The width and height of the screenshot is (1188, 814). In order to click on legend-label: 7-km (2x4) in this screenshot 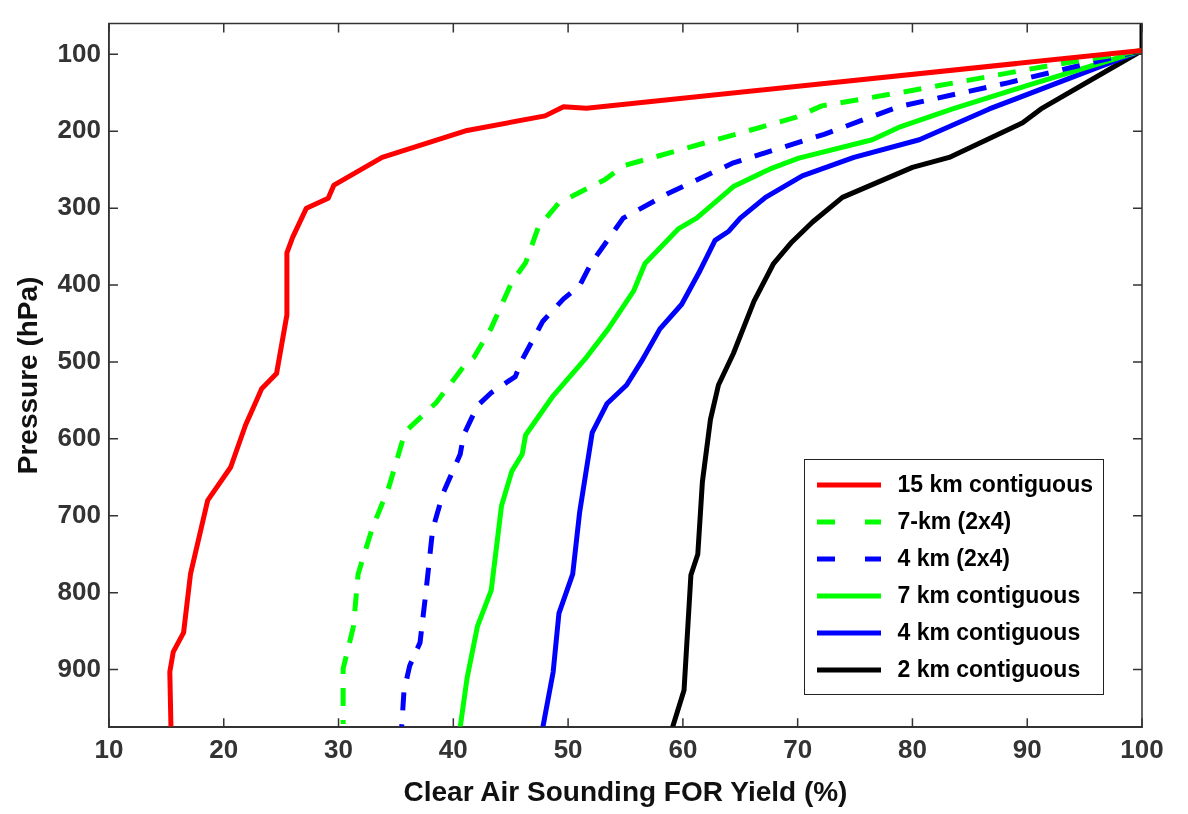, I will do `click(954, 522)`.